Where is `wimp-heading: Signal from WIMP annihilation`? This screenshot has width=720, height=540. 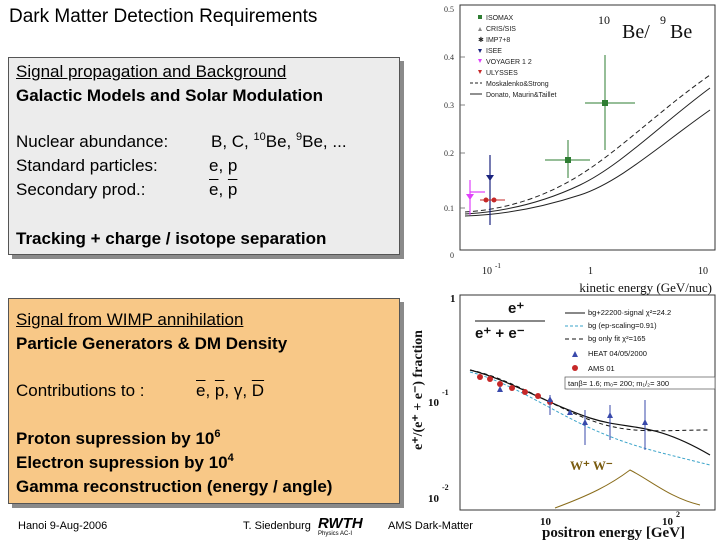
wimp-heading: Signal from WIMP annihilation is located at coordinates (130, 319).